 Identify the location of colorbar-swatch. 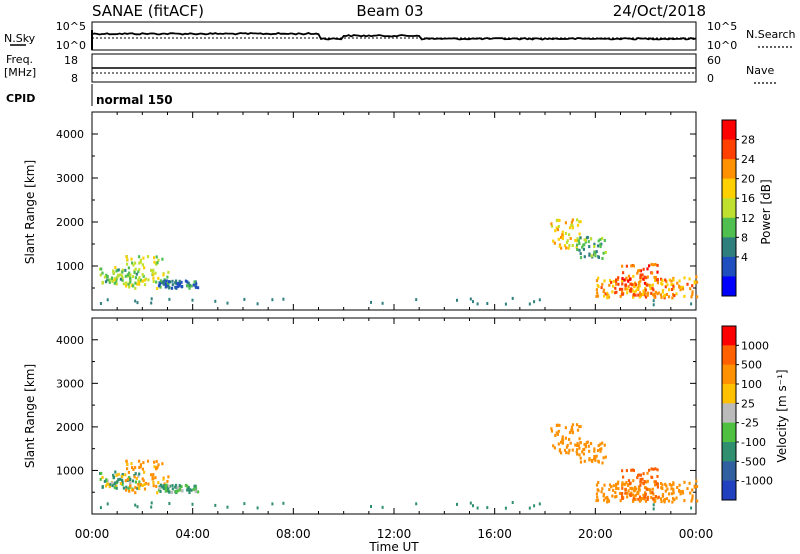
(729, 169).